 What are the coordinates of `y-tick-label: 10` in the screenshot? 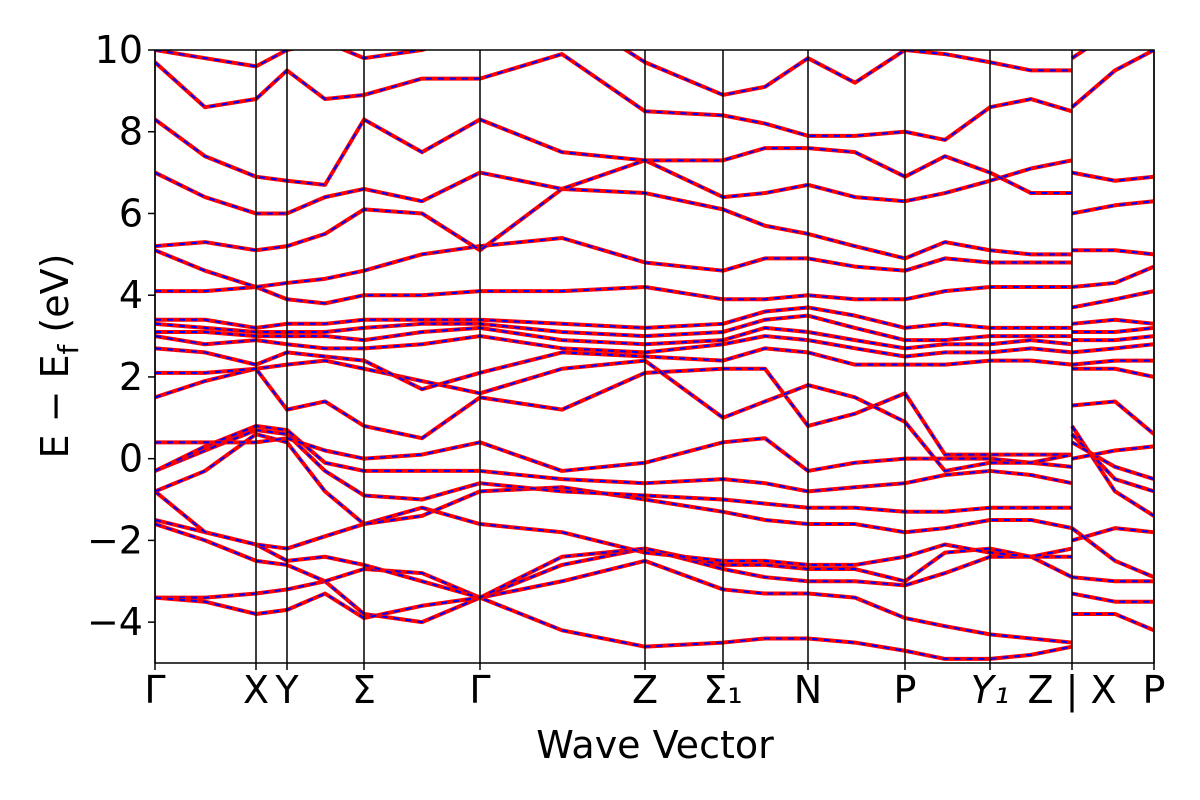 It's located at (119, 50).